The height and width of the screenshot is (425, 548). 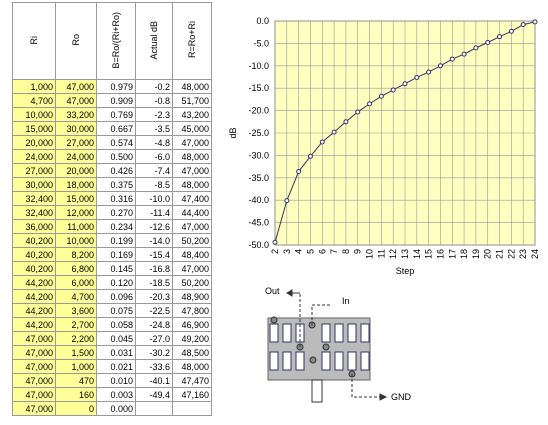 I want to click on row: 4,700 47,000 0.909 -0.8 51,700, so click(x=112, y=100).